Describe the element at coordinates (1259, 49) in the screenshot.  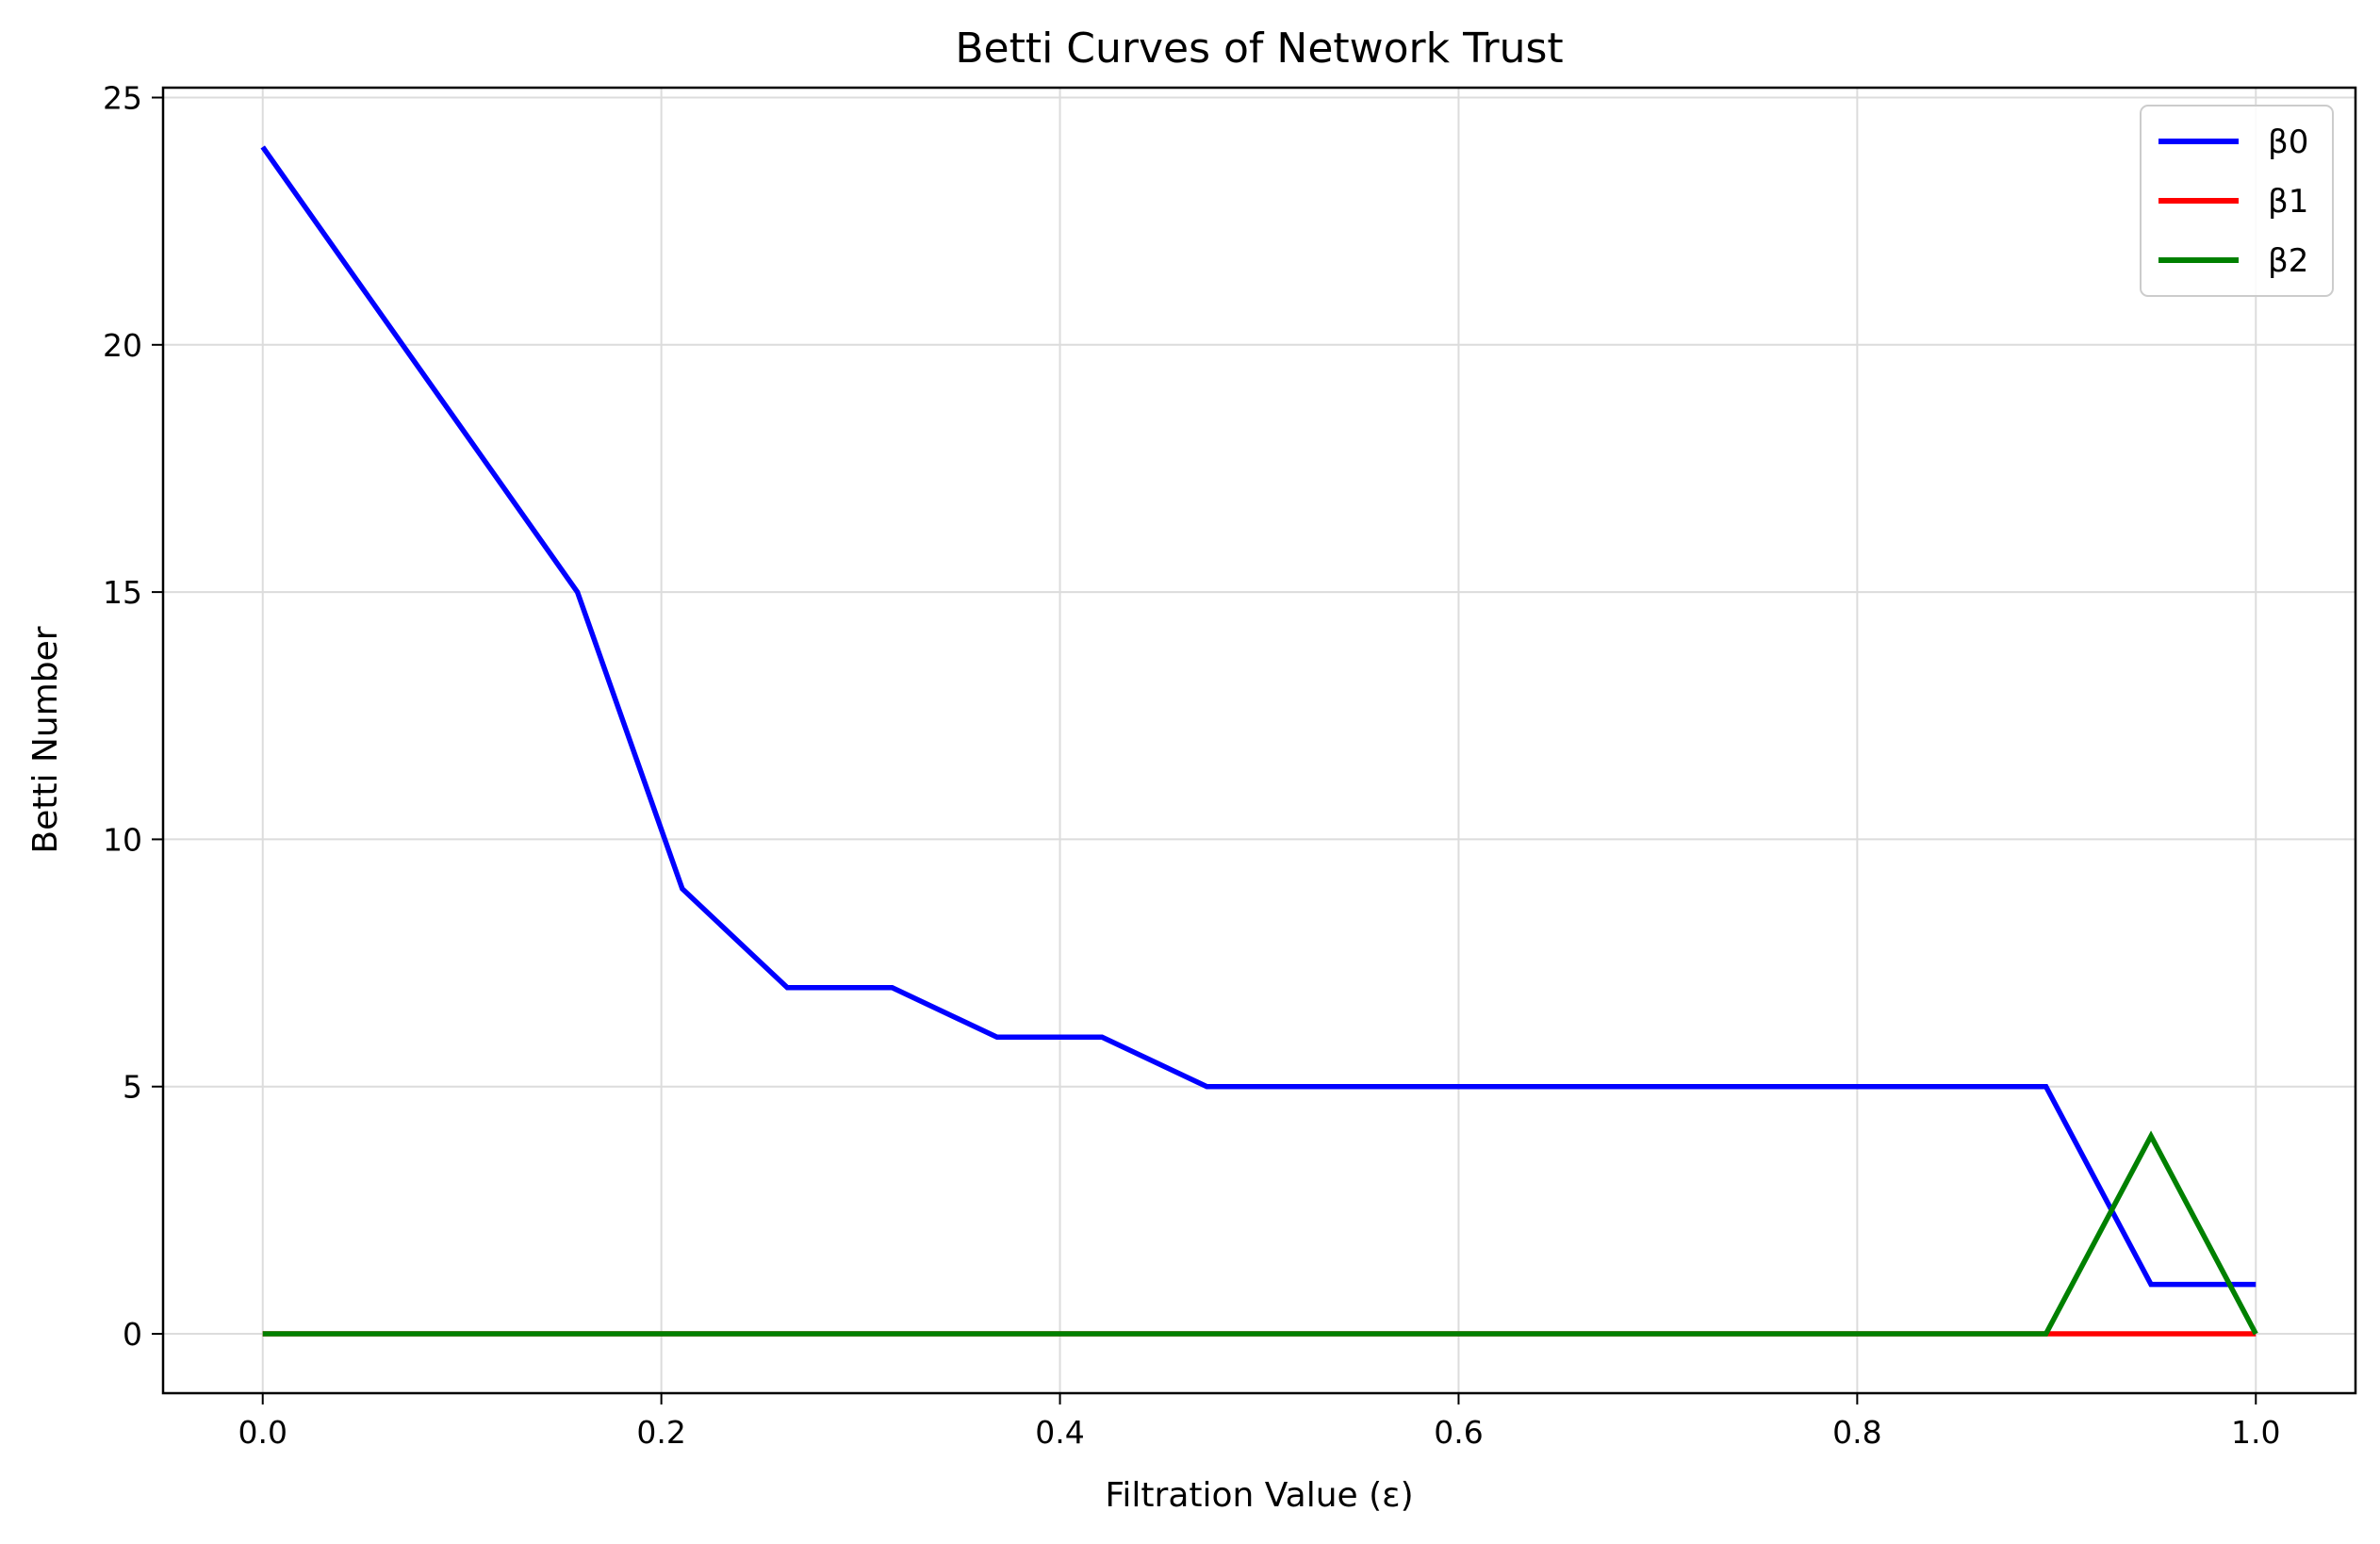
I see `chart-title: Betti Curves of Network Trust` at that location.